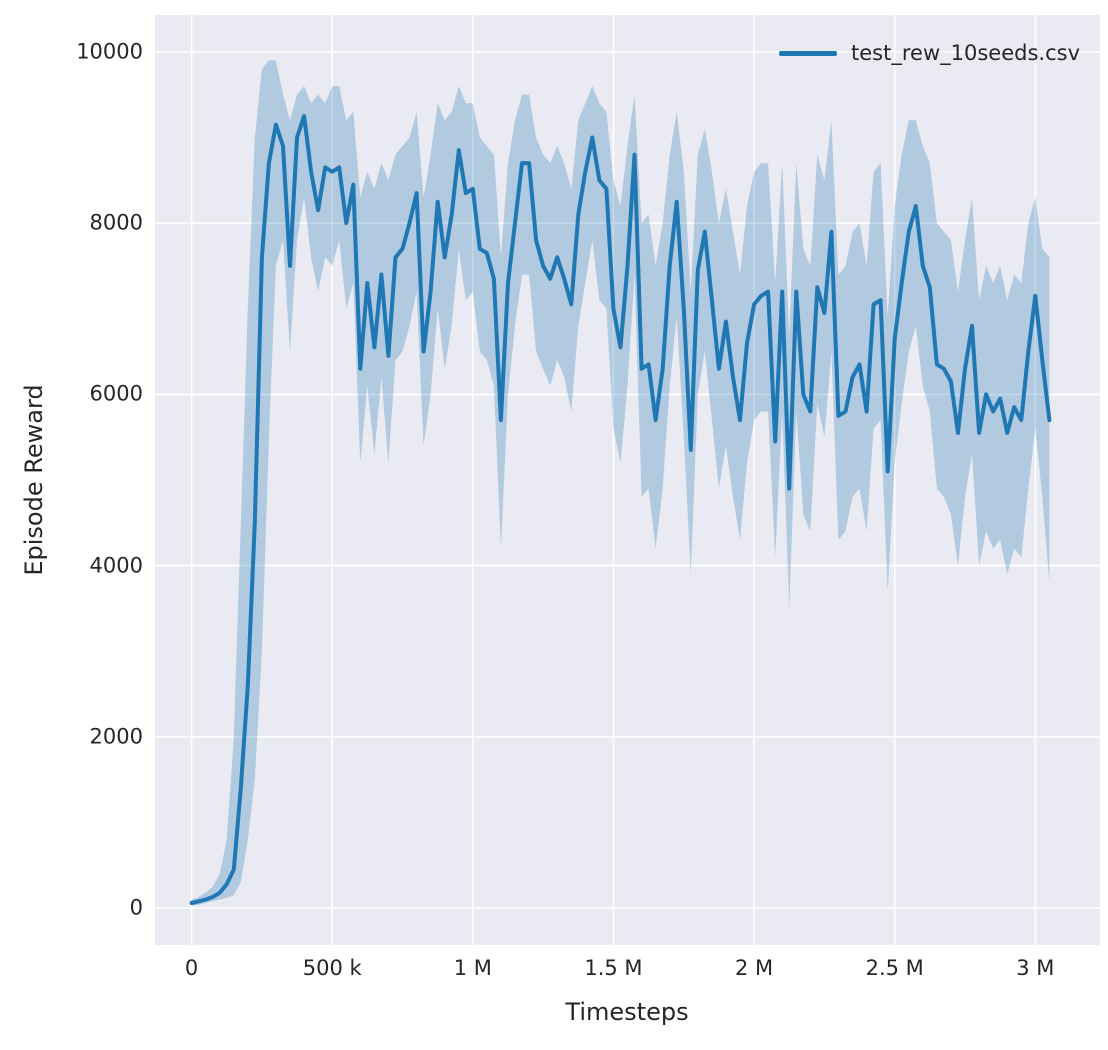  What do you see at coordinates (1035, 968) in the screenshot?
I see `x-tick-label: 3 M` at bounding box center [1035, 968].